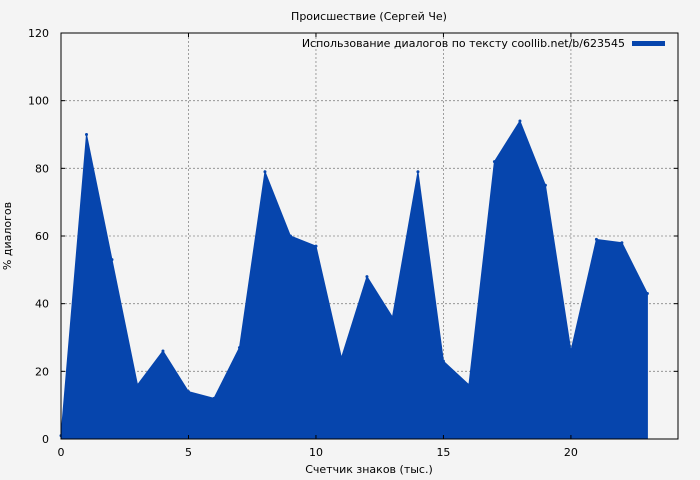  I want to click on x-tick-label: 15, so click(443, 452).